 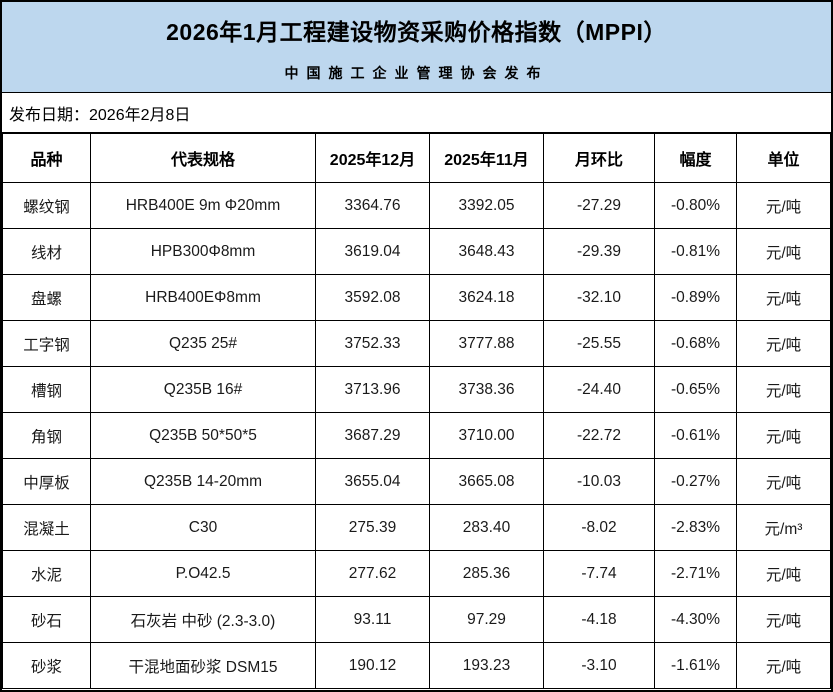 What do you see at coordinates (46, 297) in the screenshot?
I see `cell-variety: 盘螺` at bounding box center [46, 297].